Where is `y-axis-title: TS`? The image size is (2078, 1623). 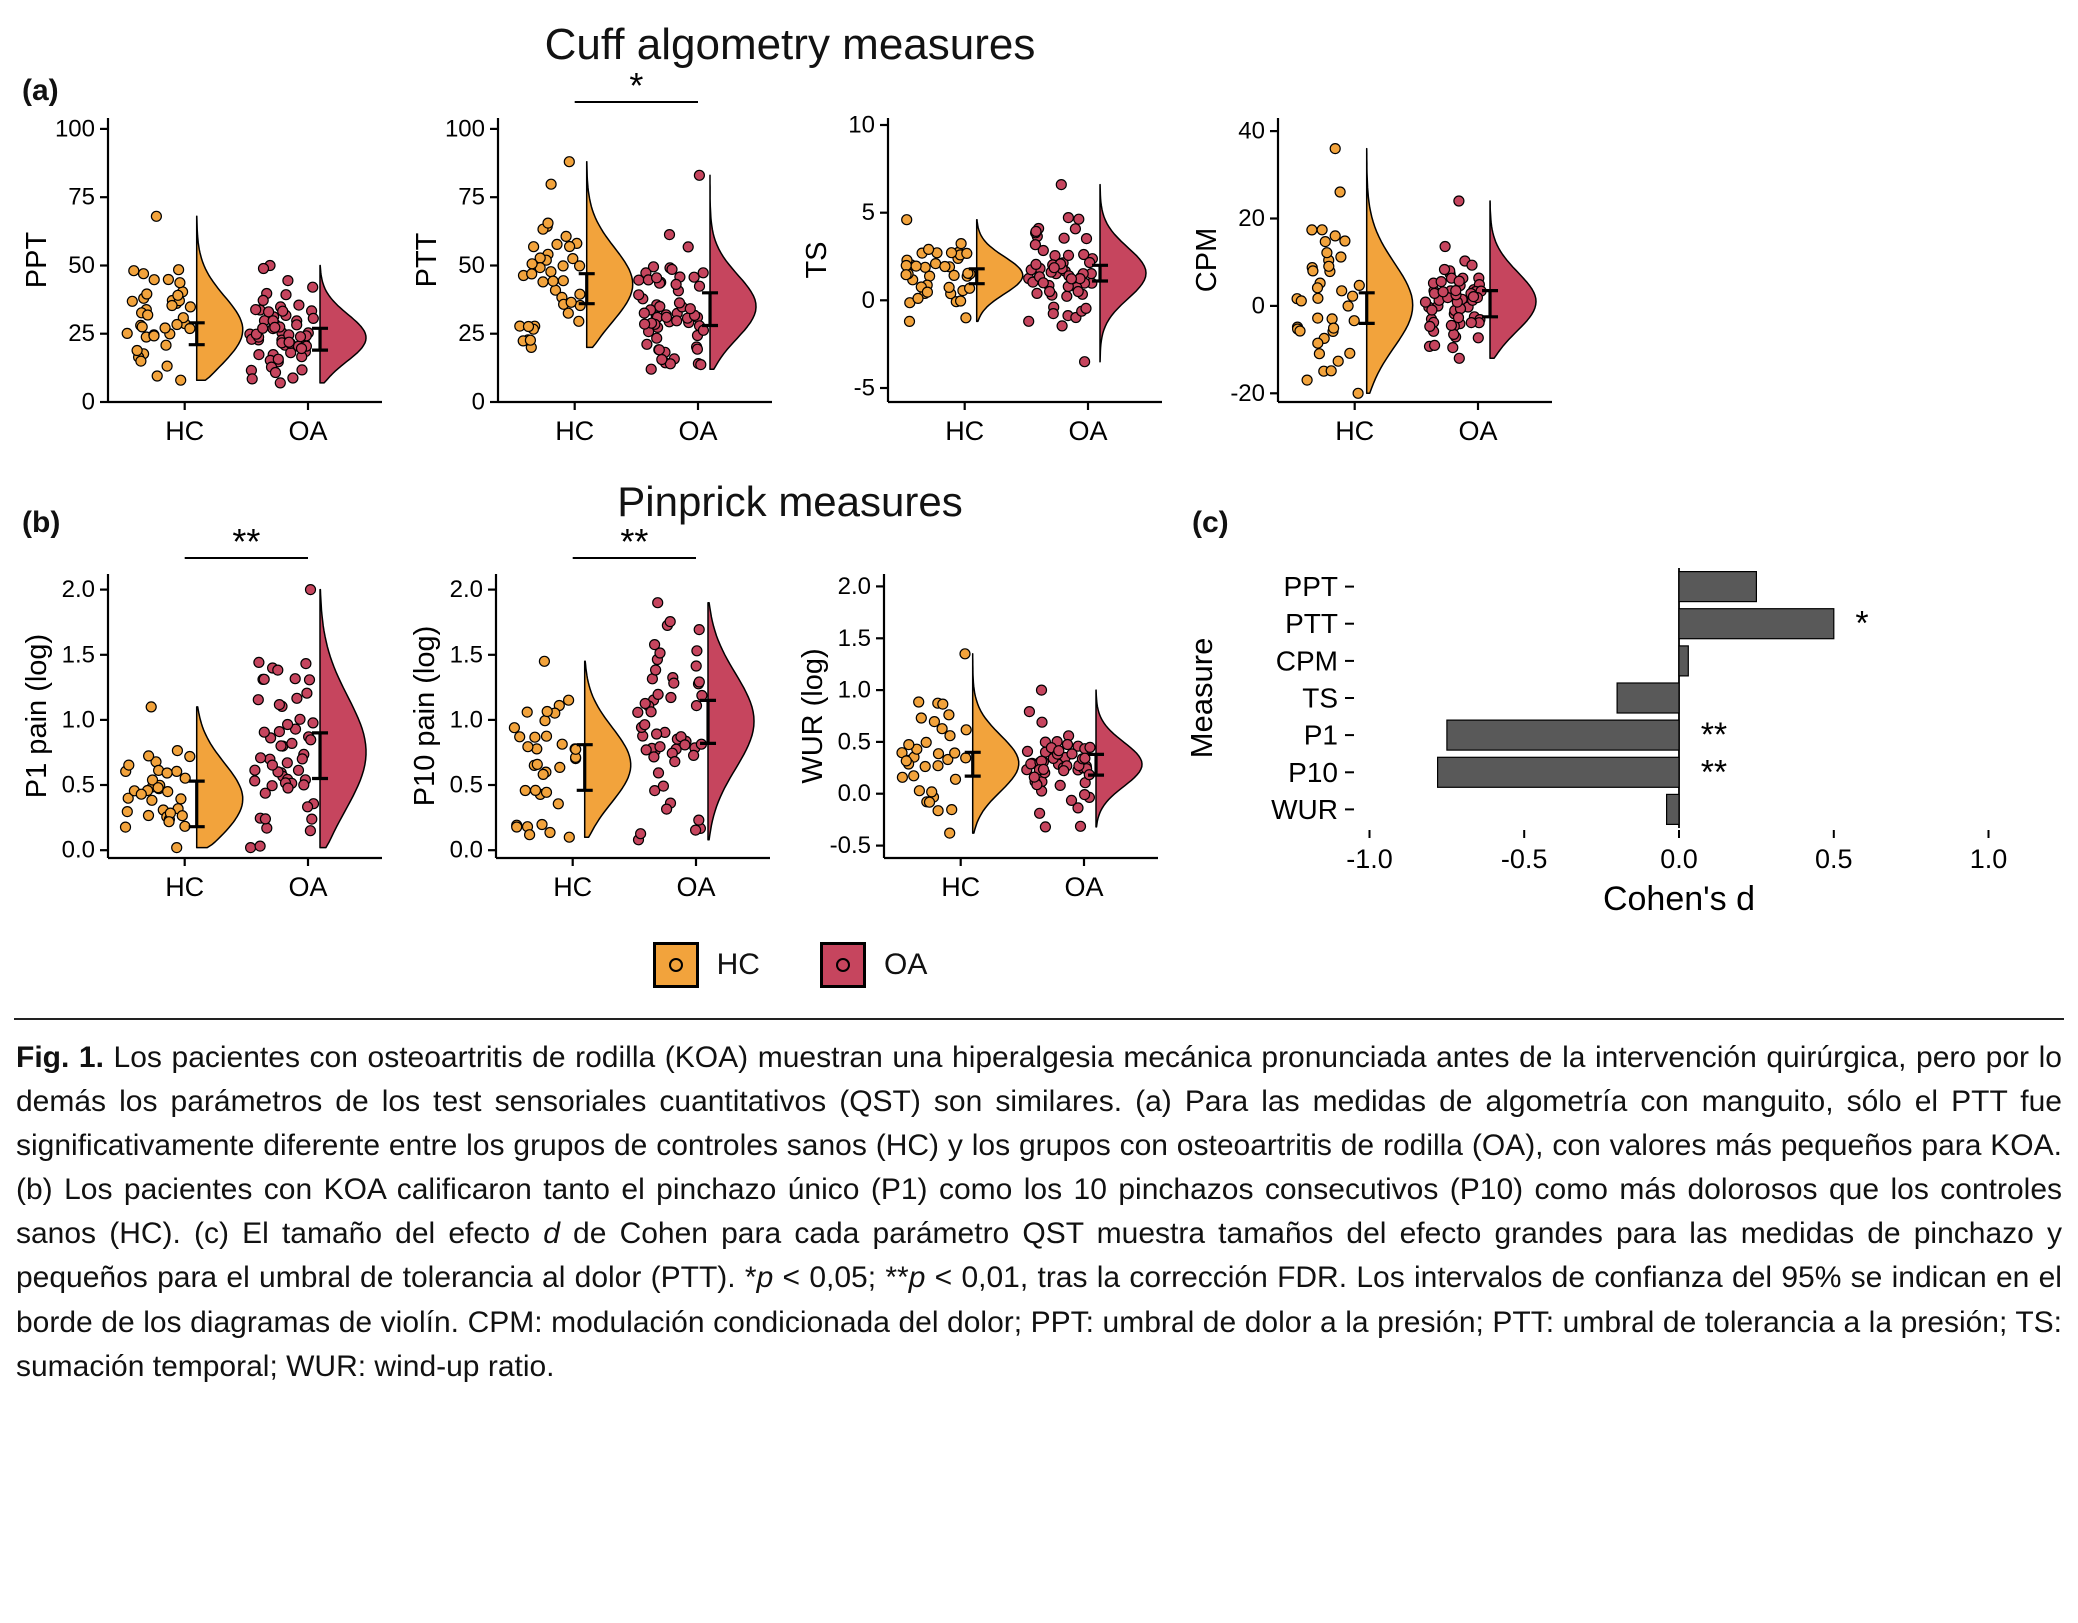
y-axis-title: TS is located at coordinates (817, 259).